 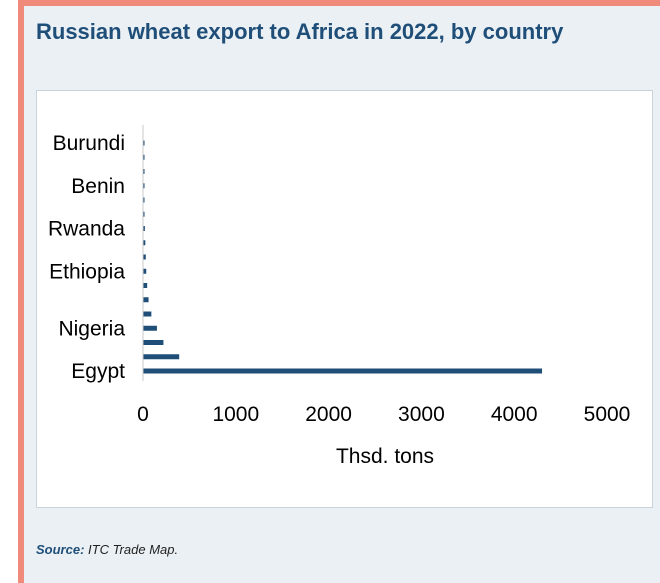 I want to click on source-note: Source: ITC Trade Map., so click(x=107, y=549).